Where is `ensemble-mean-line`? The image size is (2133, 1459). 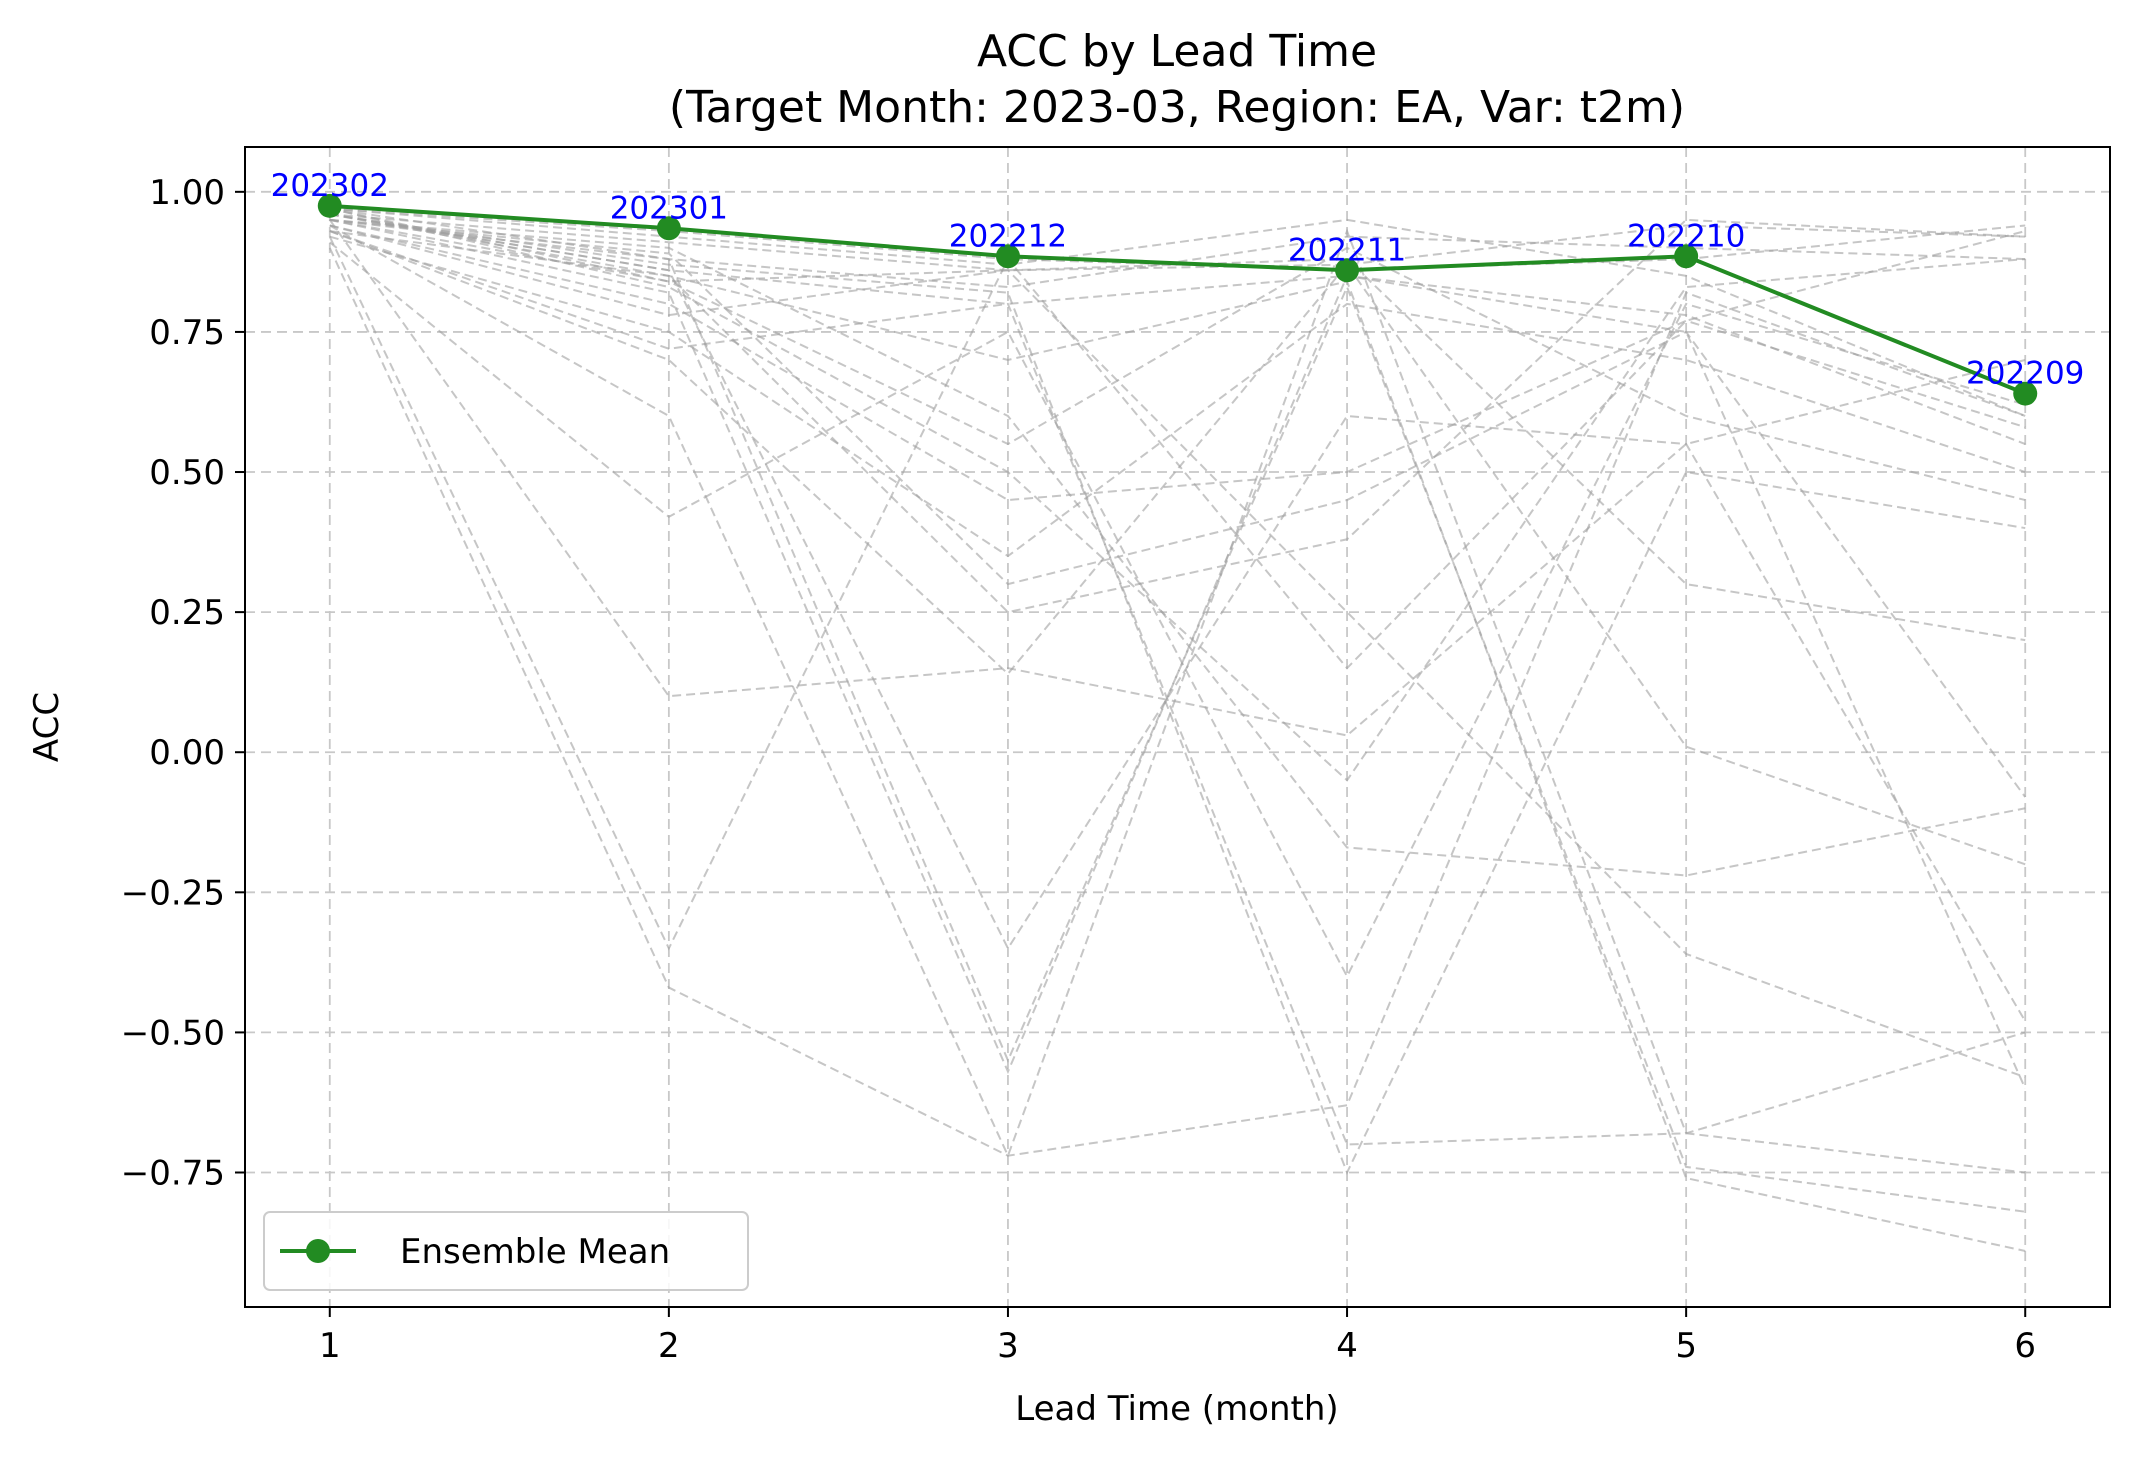 ensemble-mean-line is located at coordinates (1177, 299).